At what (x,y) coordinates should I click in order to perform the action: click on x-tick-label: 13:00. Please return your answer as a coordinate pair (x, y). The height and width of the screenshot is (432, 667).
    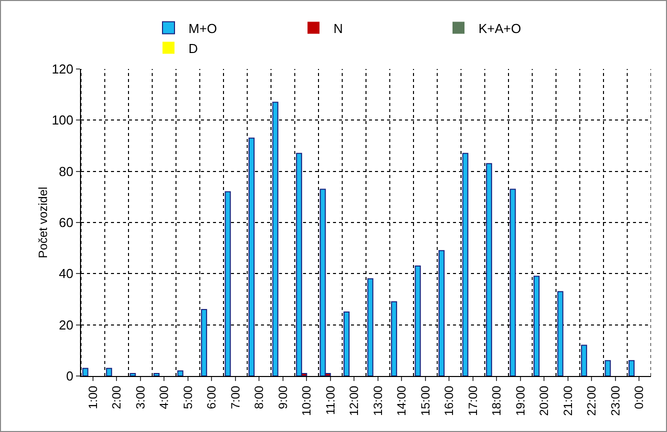
    Looking at the image, I should click on (377, 400).